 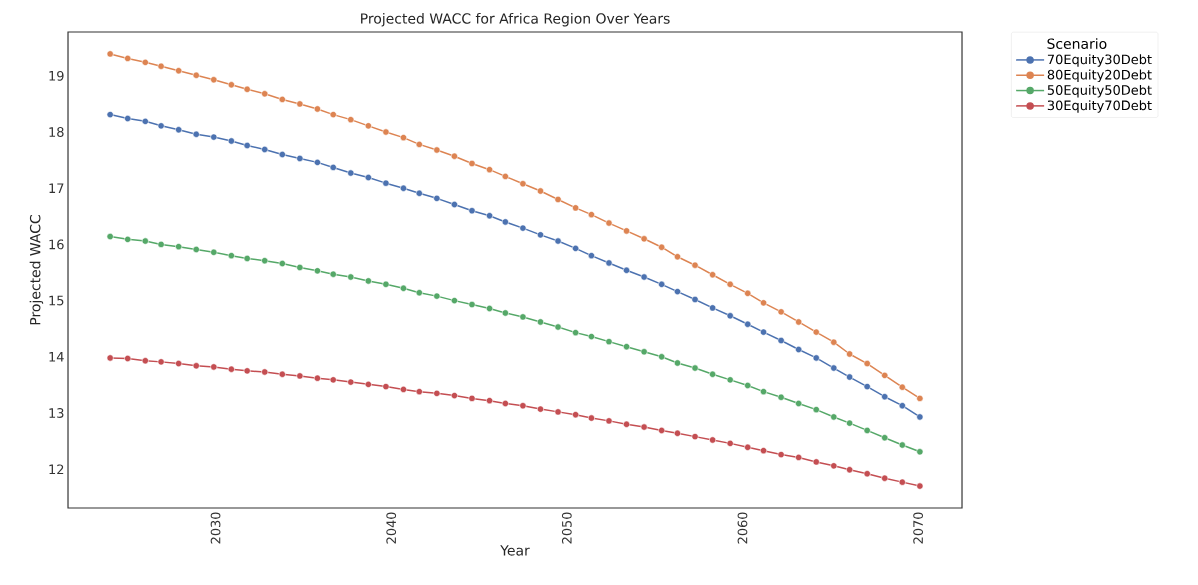 What do you see at coordinates (56, 244) in the screenshot?
I see `y-tick-label: 16` at bounding box center [56, 244].